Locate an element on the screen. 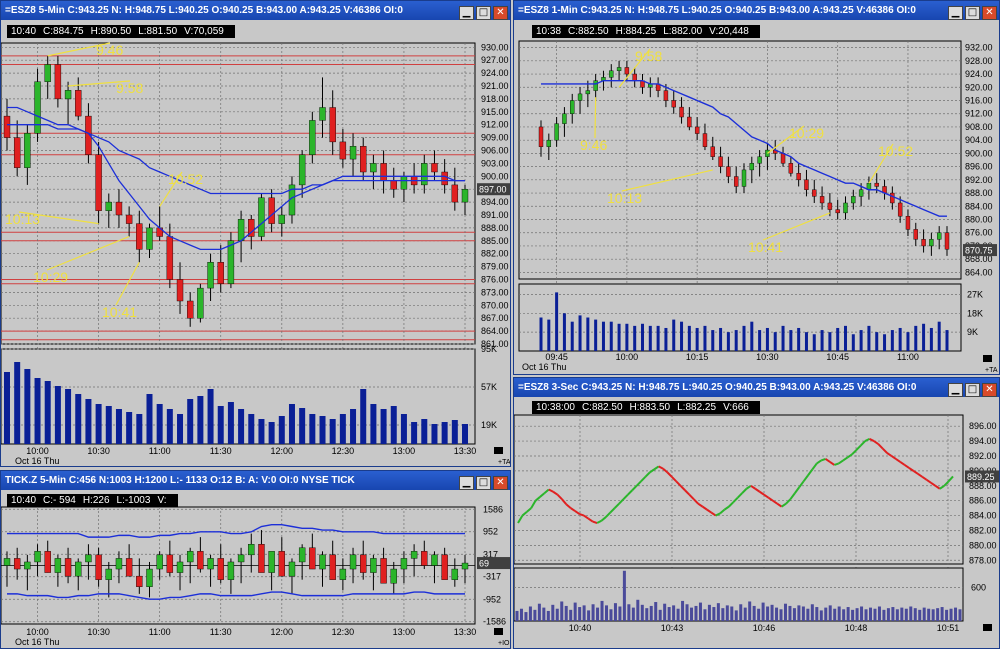 The image size is (1000, 649). y-tick-label: 909.00 is located at coordinates (495, 138).